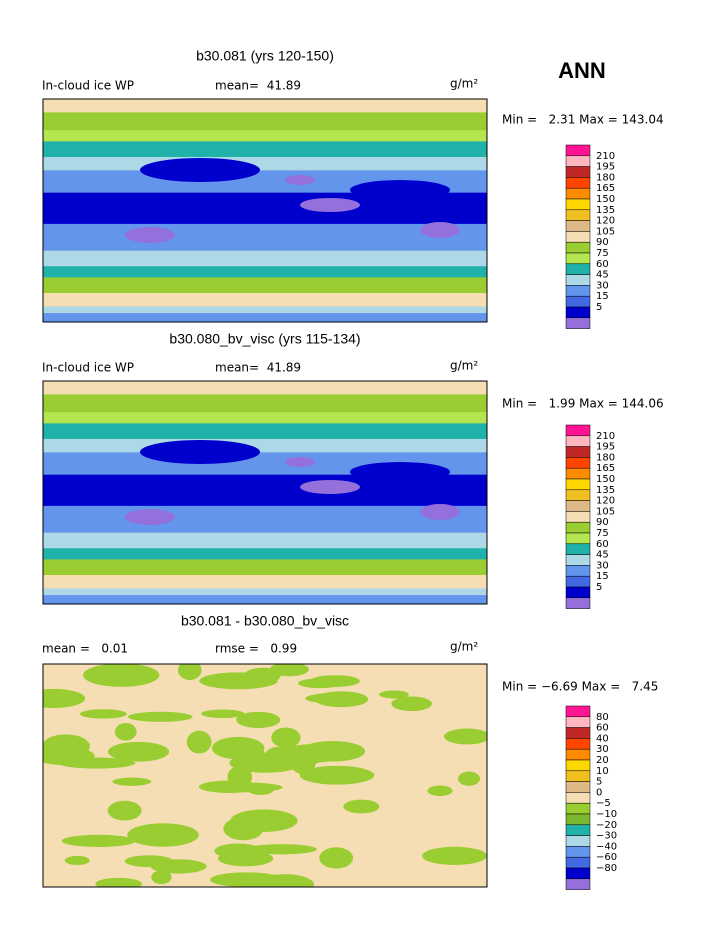  What do you see at coordinates (606, 825) in the screenshot?
I see `colorbar-label: −20` at bounding box center [606, 825].